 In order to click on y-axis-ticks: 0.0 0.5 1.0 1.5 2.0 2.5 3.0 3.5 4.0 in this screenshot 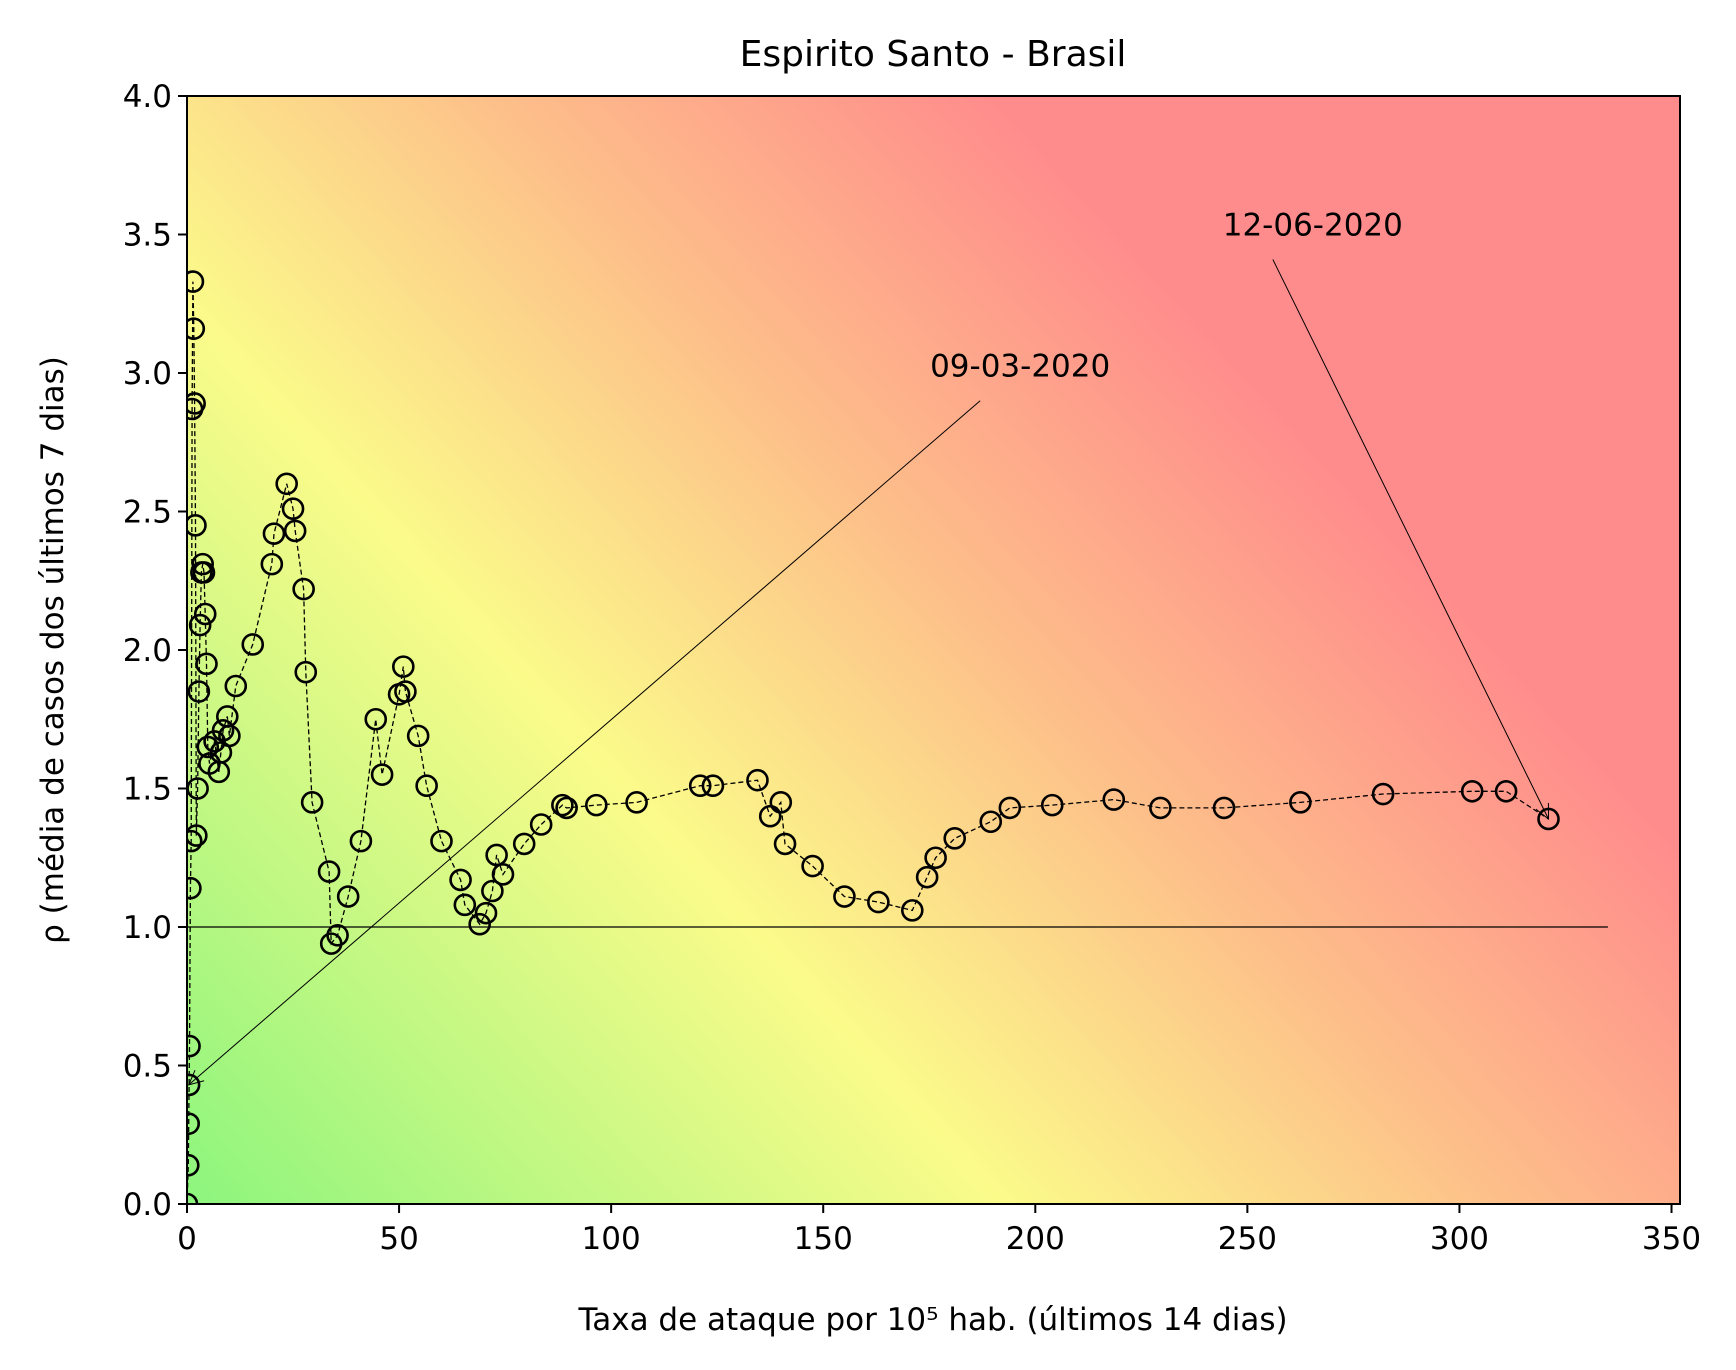, I will do `click(155, 651)`.